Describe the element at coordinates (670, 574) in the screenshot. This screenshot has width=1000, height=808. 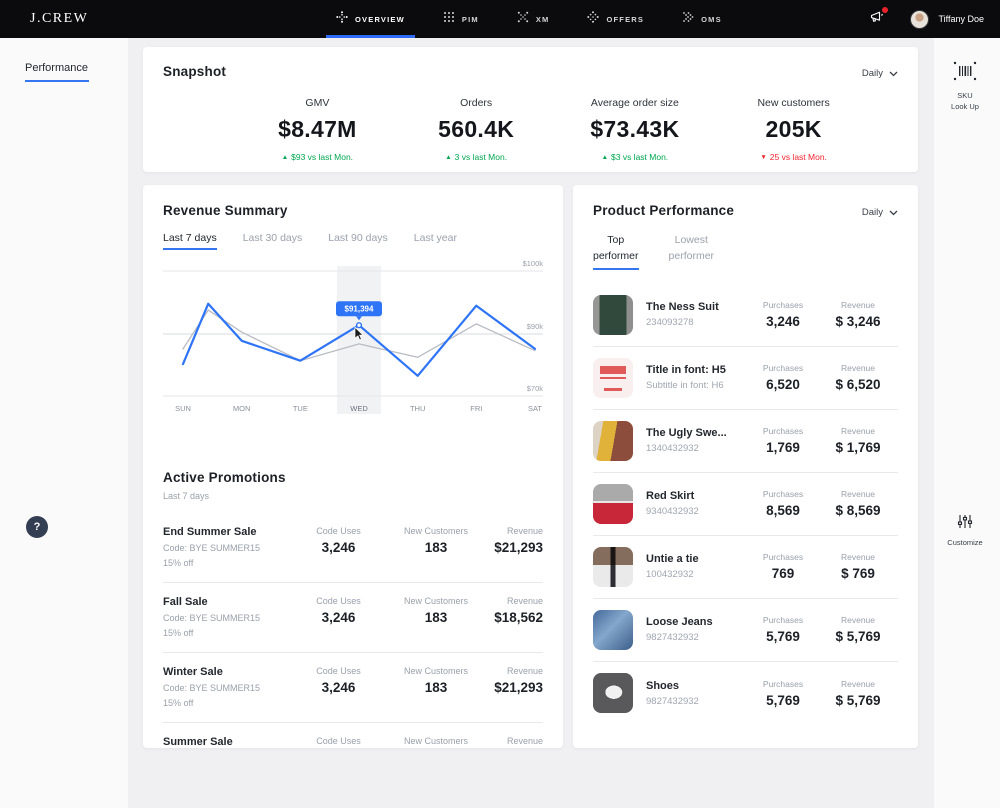
I see `product-sku: 100432932` at that location.